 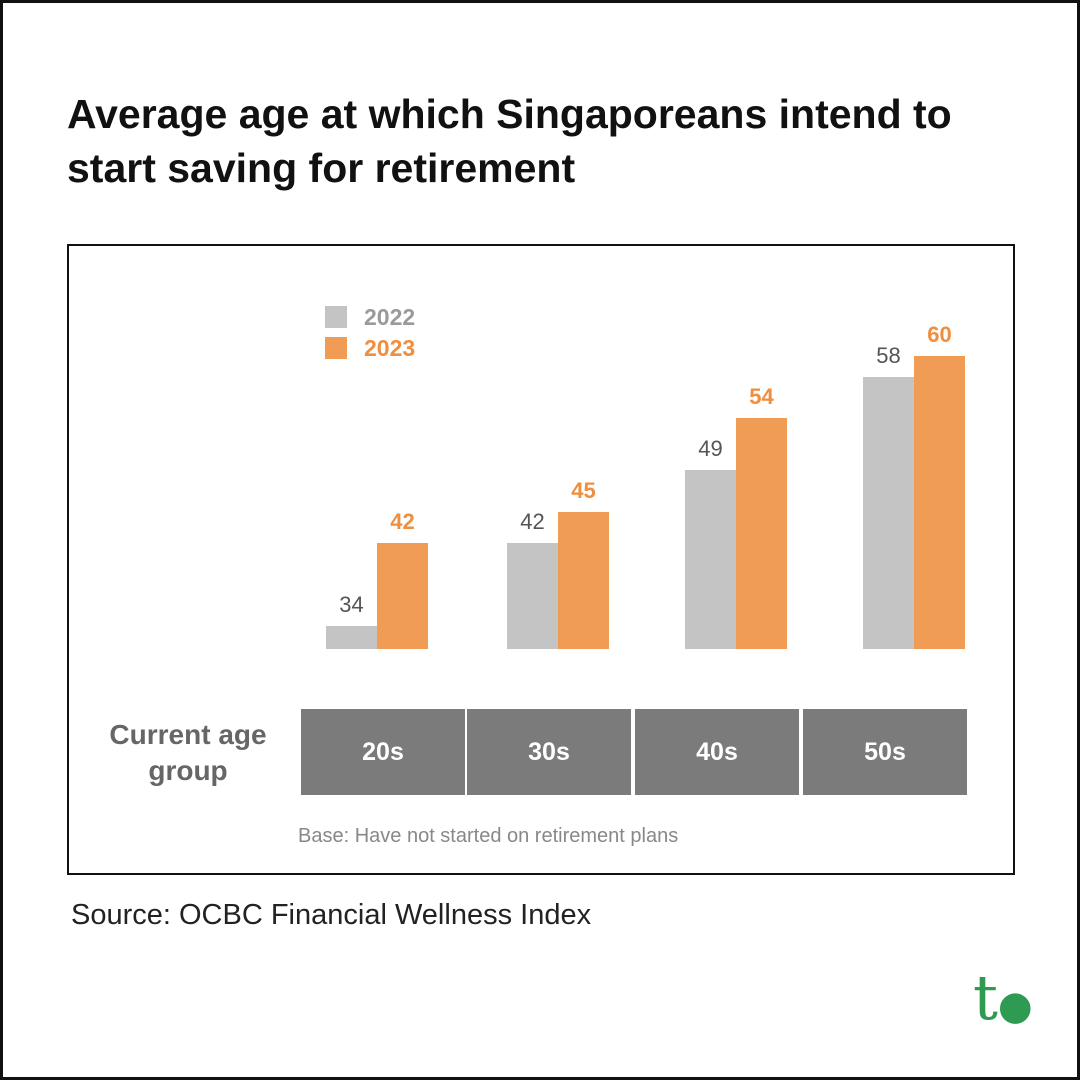 I want to click on brand-logo: t●, so click(x=1003, y=997).